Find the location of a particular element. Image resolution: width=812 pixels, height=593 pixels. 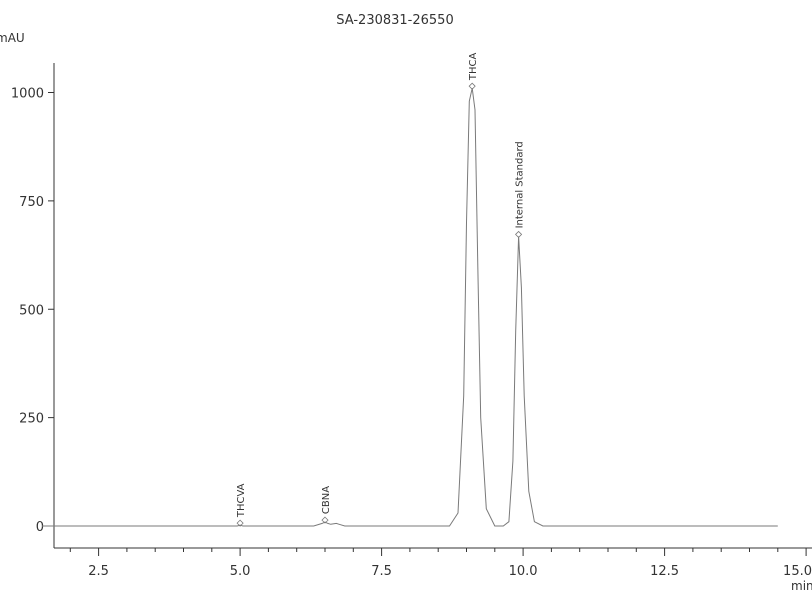

y-axis-ticks: 0 250 500 750 1000 is located at coordinates (32, 311).